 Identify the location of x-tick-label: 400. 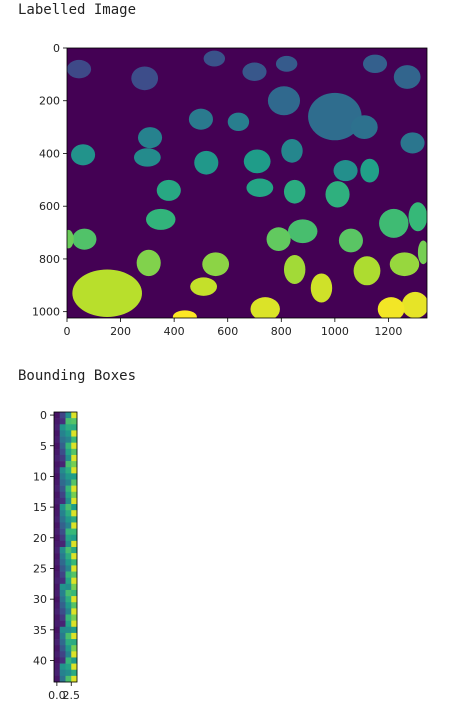
(174, 331).